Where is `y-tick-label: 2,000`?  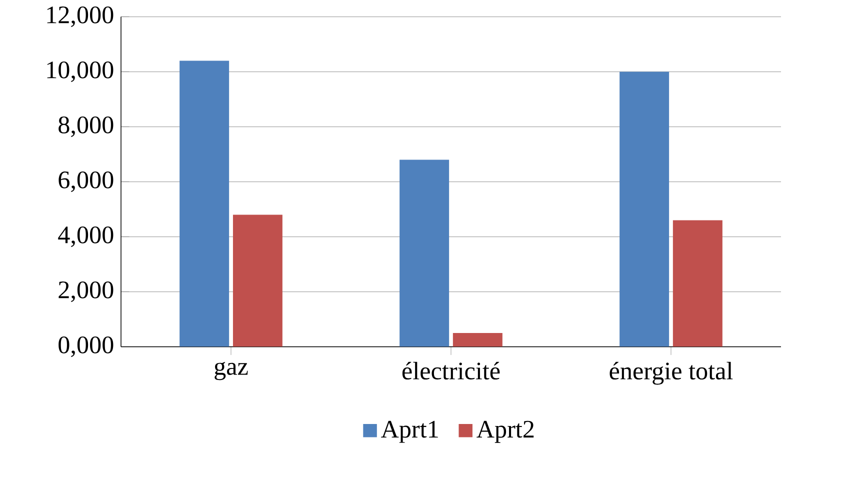 y-tick-label: 2,000 is located at coordinates (86, 292).